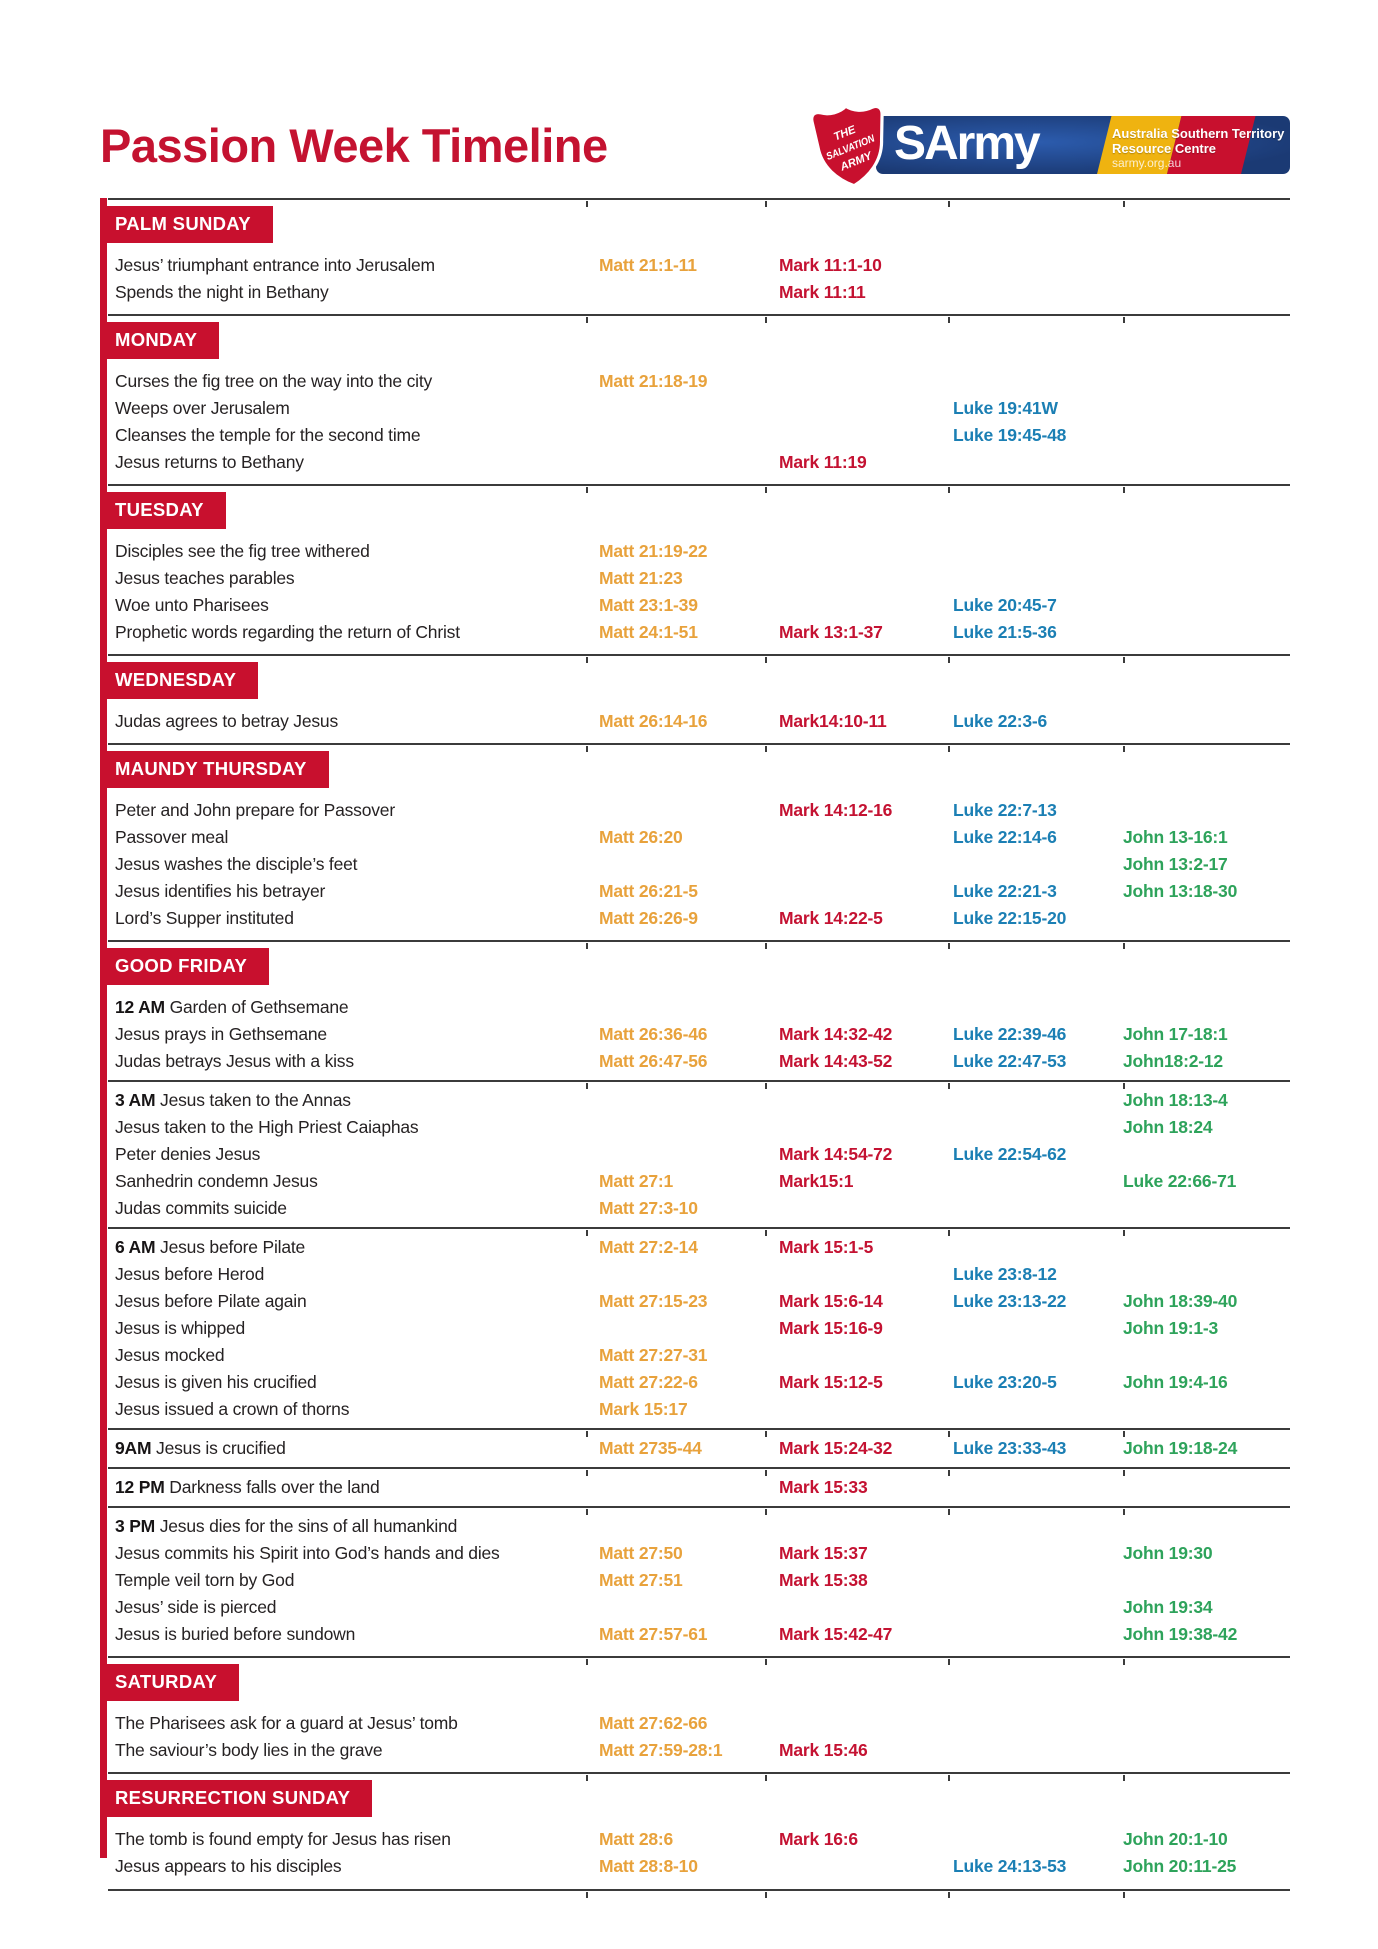 This screenshot has width=1378, height=1949. I want to click on matt-reference: Matt 27:1, so click(636, 1181).